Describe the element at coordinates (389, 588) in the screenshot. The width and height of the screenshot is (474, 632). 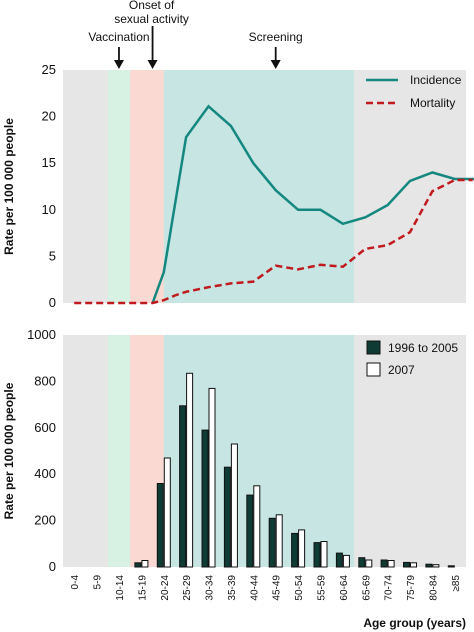
I see `x-tick-label: 70-74` at that location.